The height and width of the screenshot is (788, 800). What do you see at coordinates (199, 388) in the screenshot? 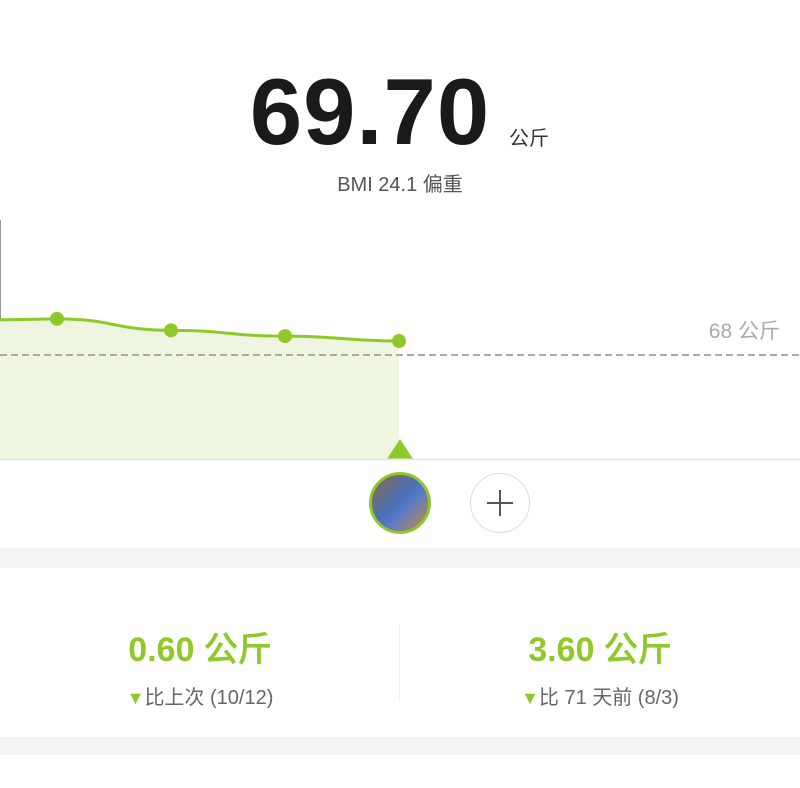
I see `chart-area-fill` at bounding box center [199, 388].